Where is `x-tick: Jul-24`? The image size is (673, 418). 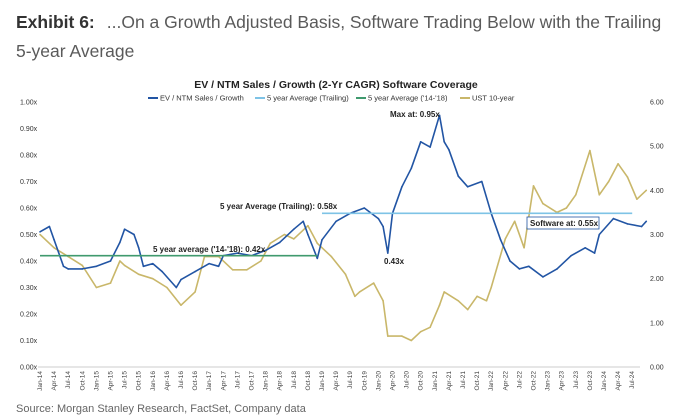 x-tick: Jul-24 is located at coordinates (632, 380).